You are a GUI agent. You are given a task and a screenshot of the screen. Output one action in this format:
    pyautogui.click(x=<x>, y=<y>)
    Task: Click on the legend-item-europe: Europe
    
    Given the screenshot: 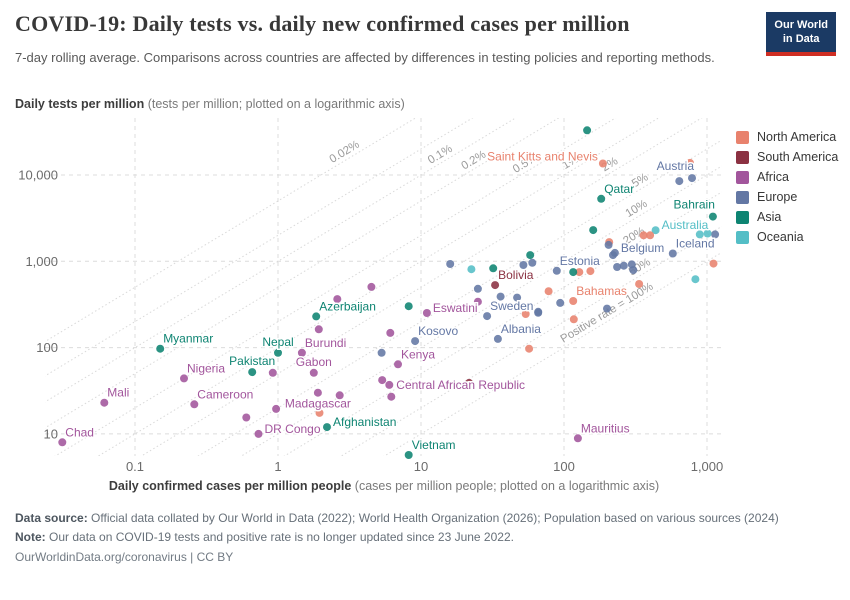 What is the action you would take?
    pyautogui.click(x=787, y=197)
    